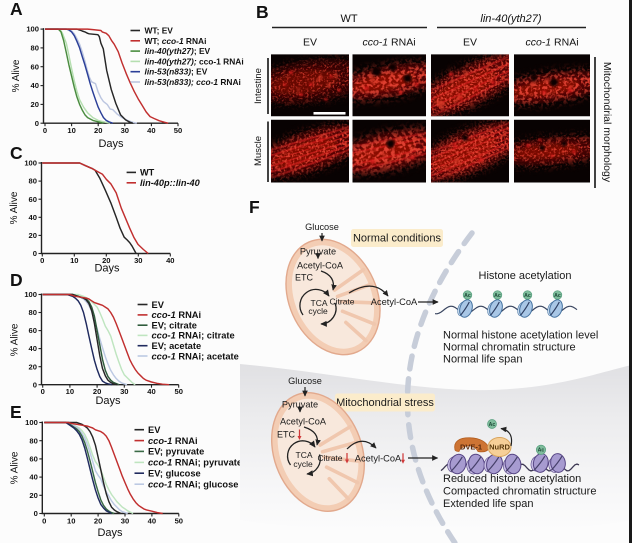  What do you see at coordinates (176, 41) in the screenshot?
I see `svg-text: WT; cco-1 RNAi` at bounding box center [176, 41].